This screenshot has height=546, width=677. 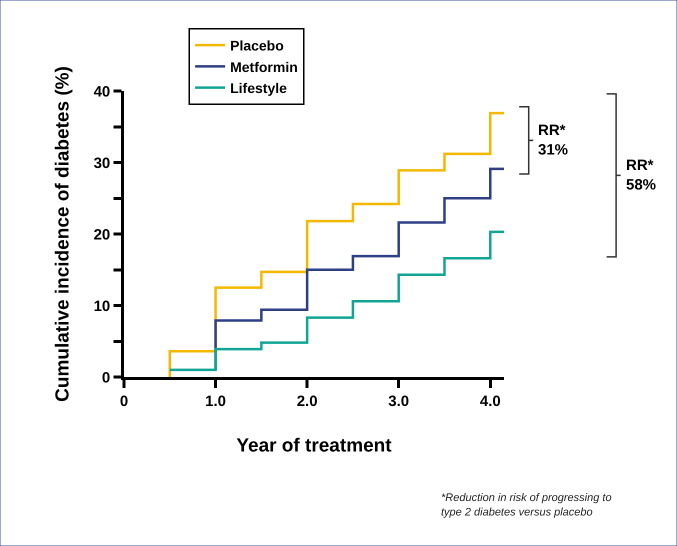 I want to click on x-axis-title: Year of treatment, so click(x=314, y=446).